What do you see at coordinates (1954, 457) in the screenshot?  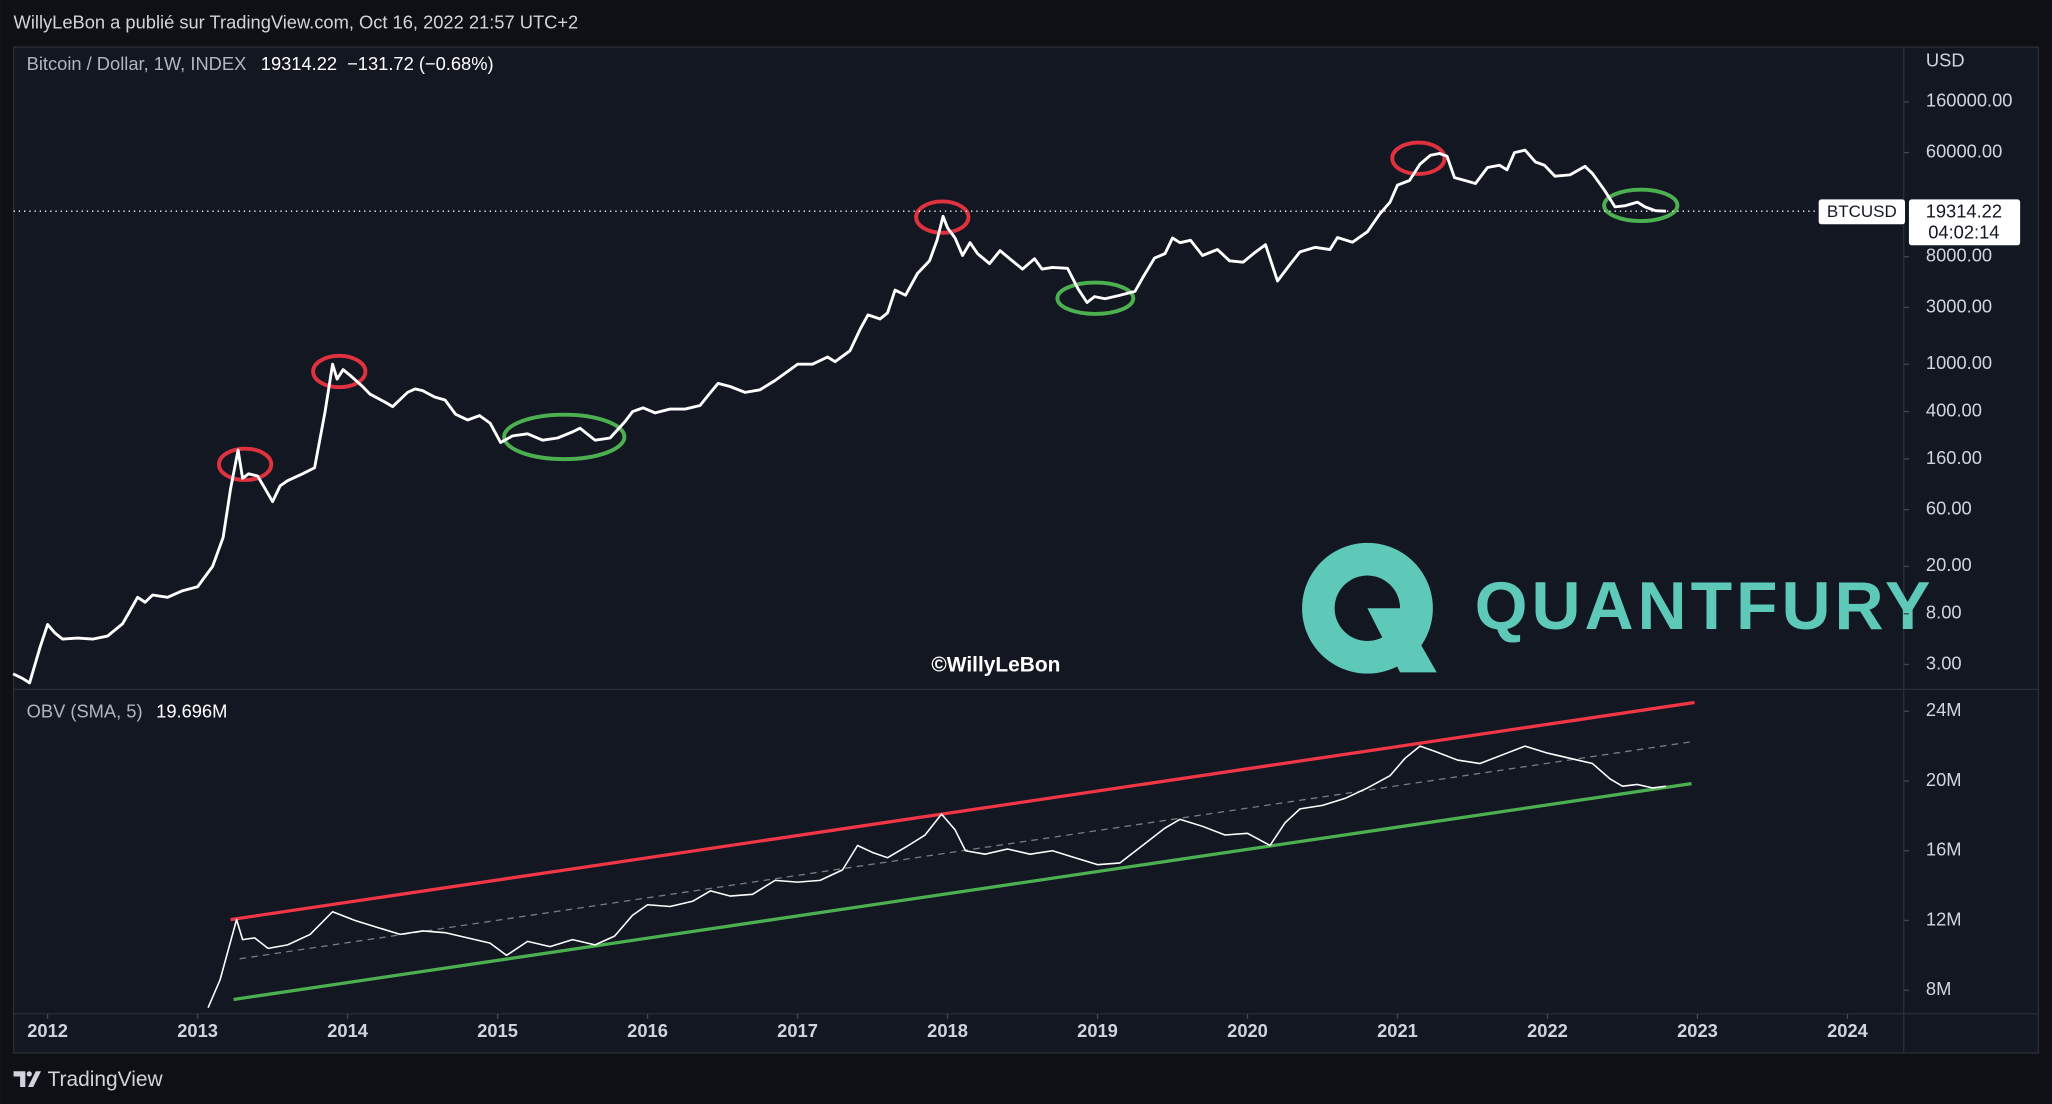 I see `y-tick-label: 160.00` at bounding box center [1954, 457].